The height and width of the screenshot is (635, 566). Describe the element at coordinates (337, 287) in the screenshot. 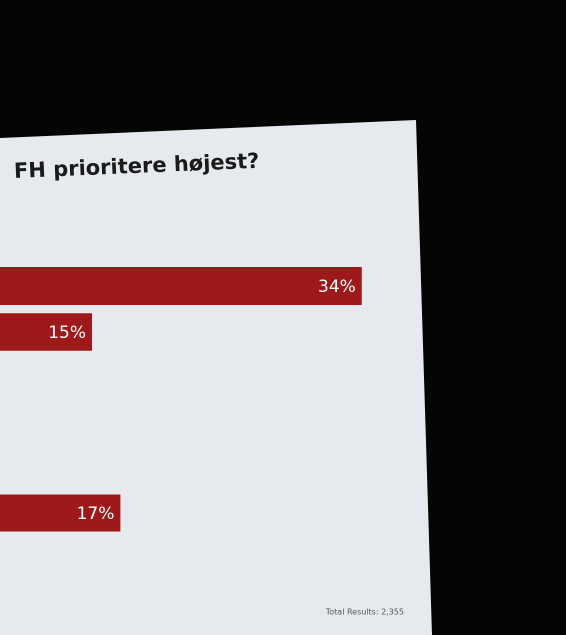

I see `value-label: 34%` at that location.